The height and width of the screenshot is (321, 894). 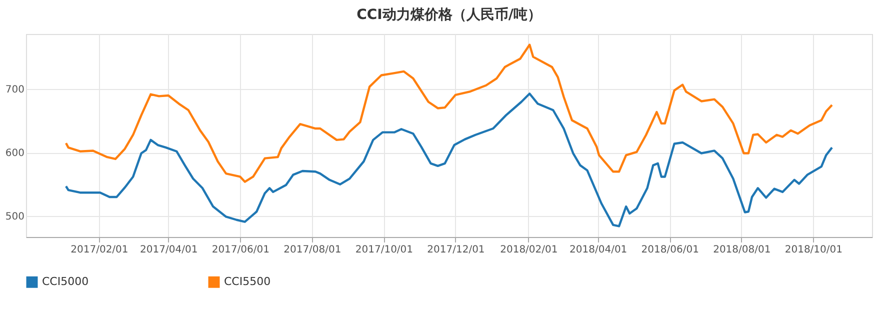 I want to click on legend-label: CCI5500, so click(x=247, y=281).